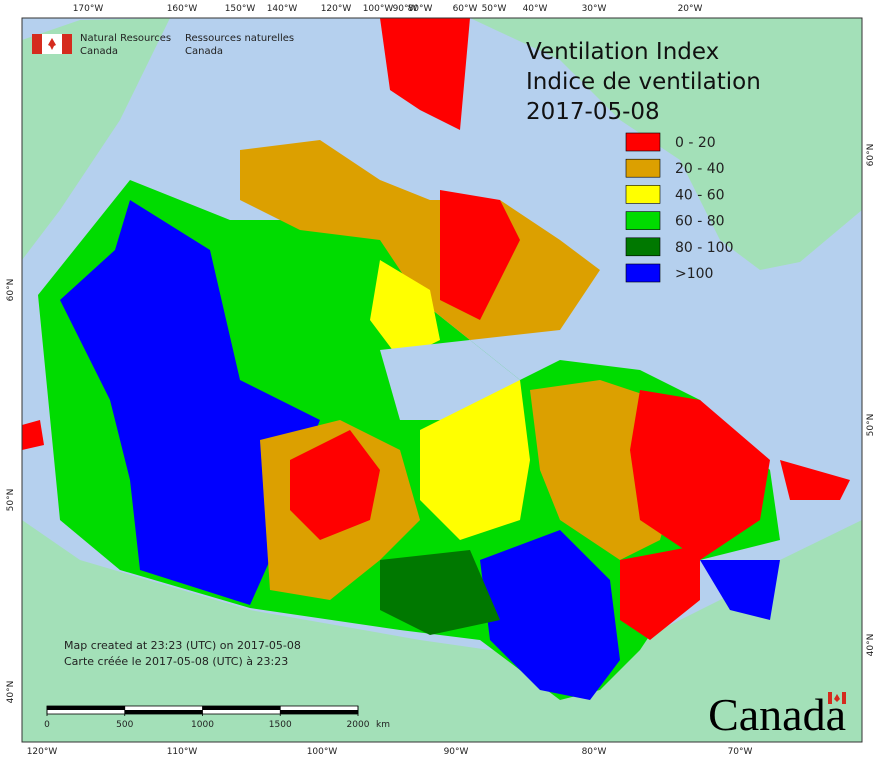 This screenshot has height=764, width=880. I want to click on legend-label: >100, so click(694, 274).